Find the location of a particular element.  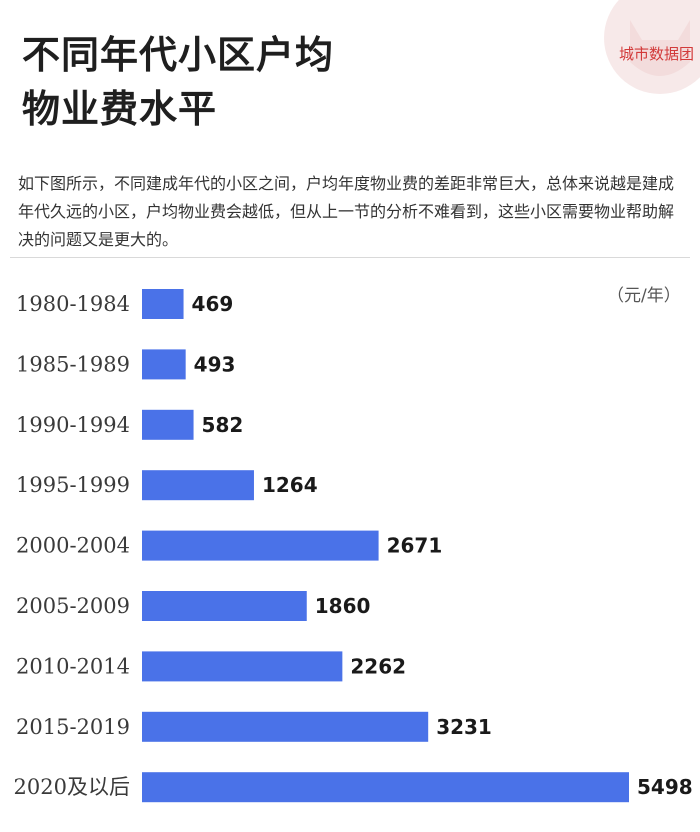

value-label: 3231 is located at coordinates (464, 727).